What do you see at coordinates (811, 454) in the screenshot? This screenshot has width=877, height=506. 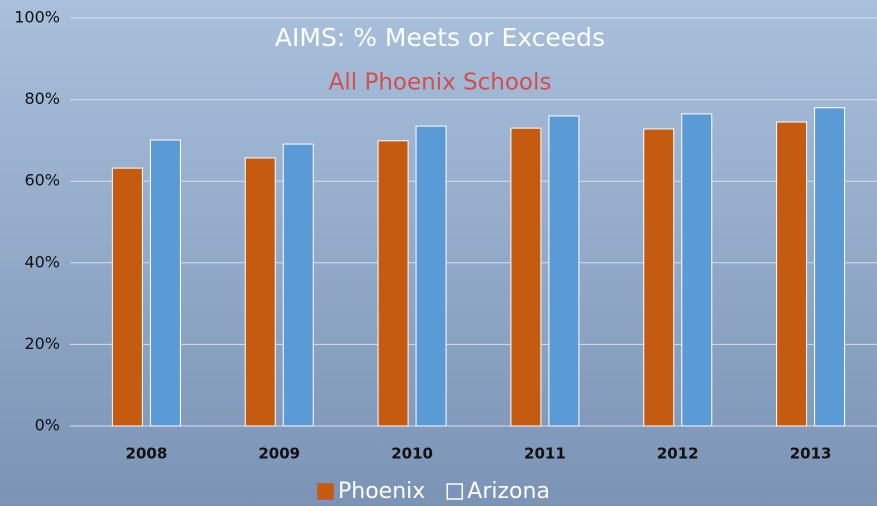 I see `x-tick-label: 2013` at bounding box center [811, 454].